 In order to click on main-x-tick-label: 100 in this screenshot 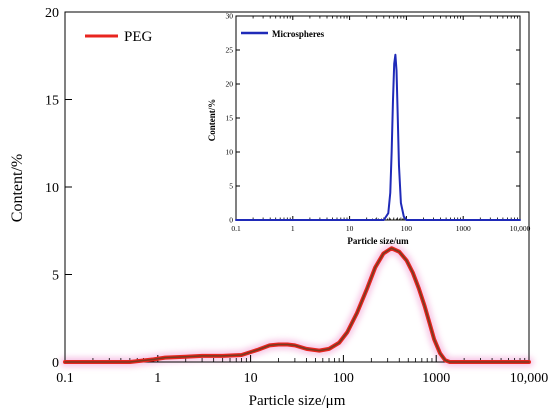, I will do `click(343, 378)`.